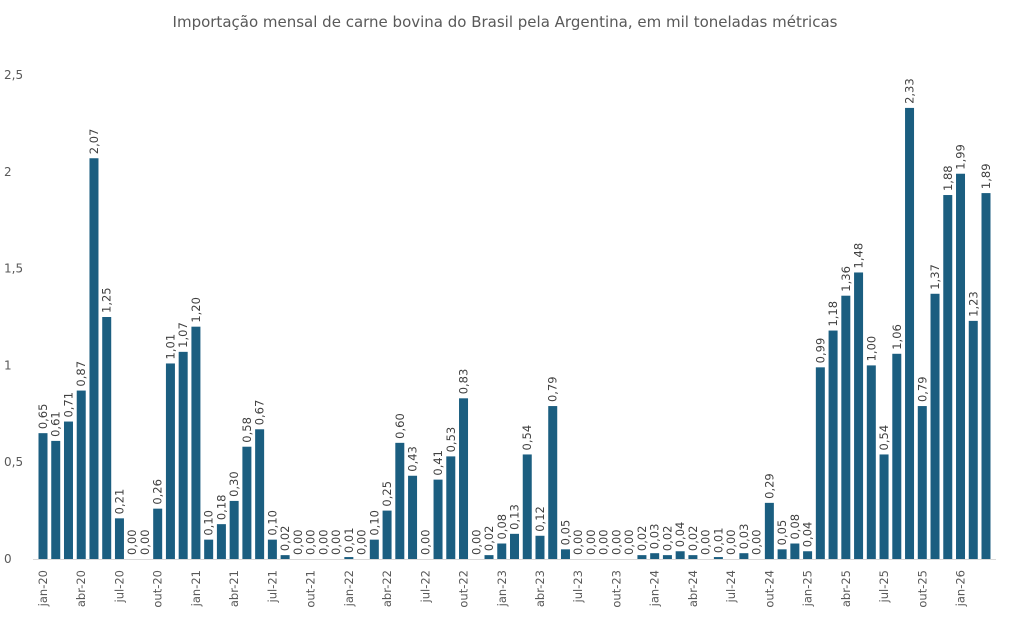  What do you see at coordinates (833, 314) in the screenshot?
I see `data-label: 1,18` at bounding box center [833, 314].